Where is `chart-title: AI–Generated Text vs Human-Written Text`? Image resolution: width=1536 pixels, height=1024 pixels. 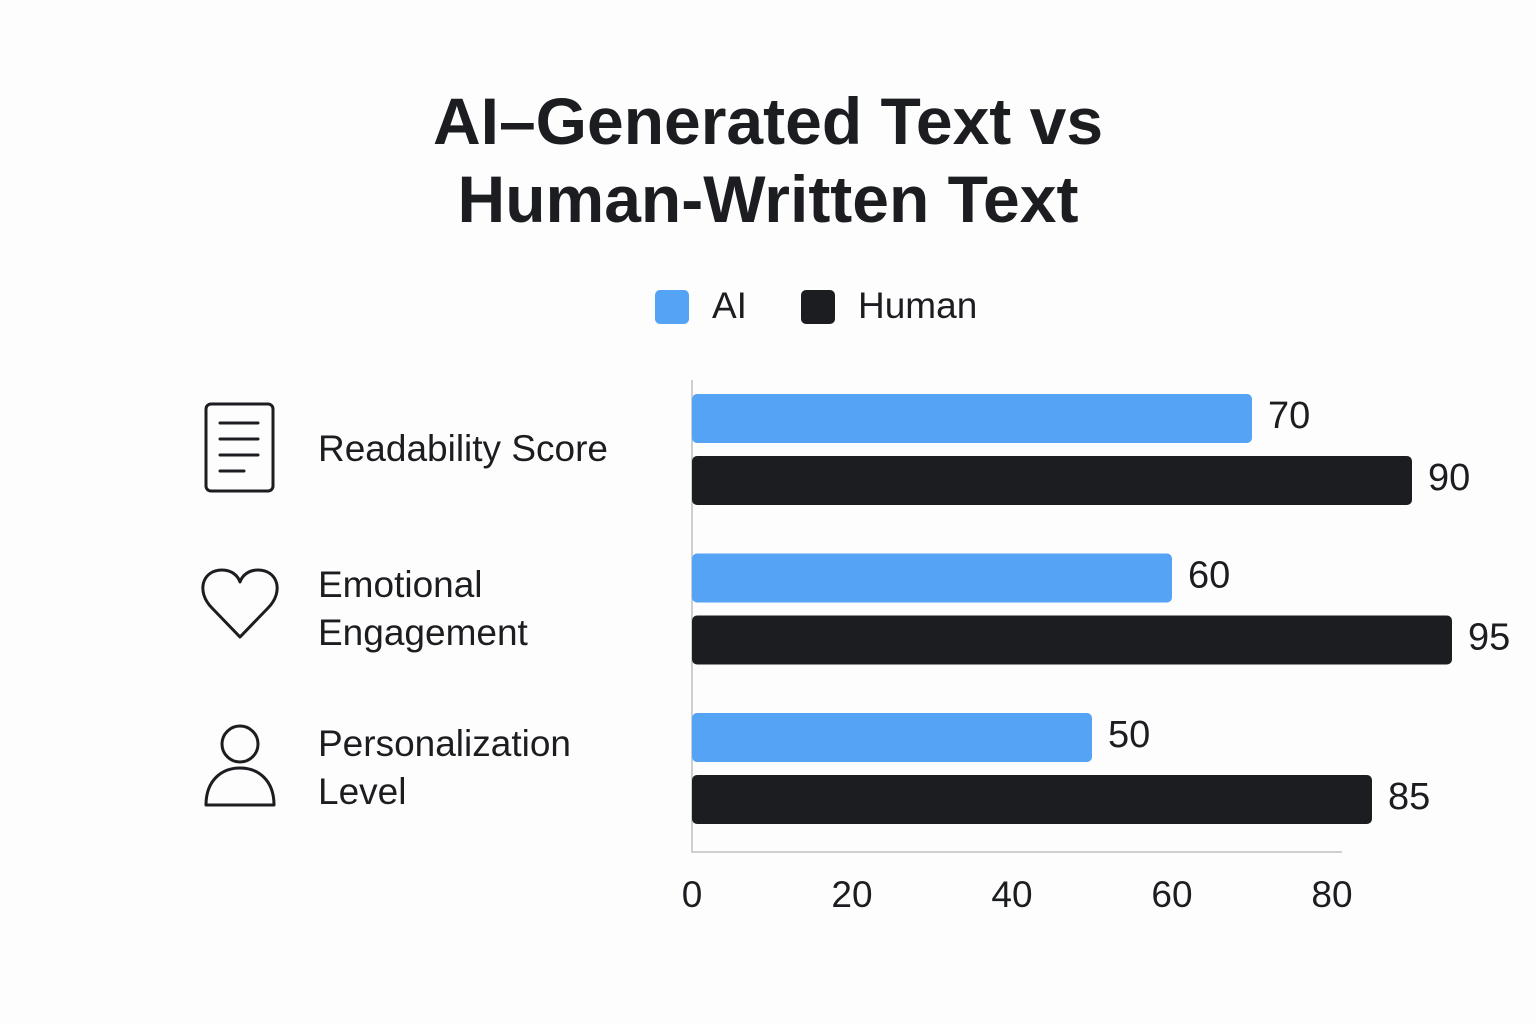
chart-title: AI–Generated Text vs Human-Written Text is located at coordinates (768, 160).